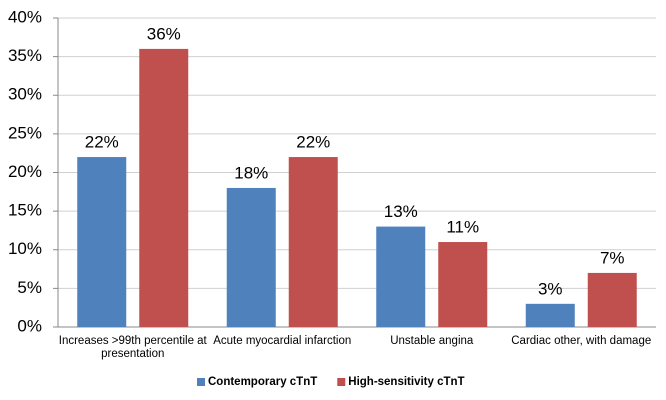 This screenshot has height=400, width=666. Describe the element at coordinates (612, 257) in the screenshot. I see `data-label: 7%` at that location.